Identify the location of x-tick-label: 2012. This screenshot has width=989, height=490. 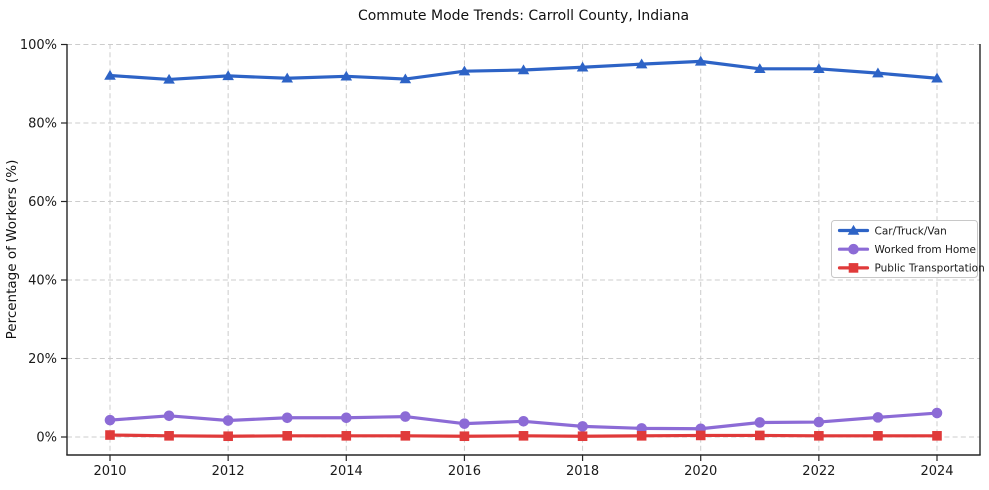
(228, 471).